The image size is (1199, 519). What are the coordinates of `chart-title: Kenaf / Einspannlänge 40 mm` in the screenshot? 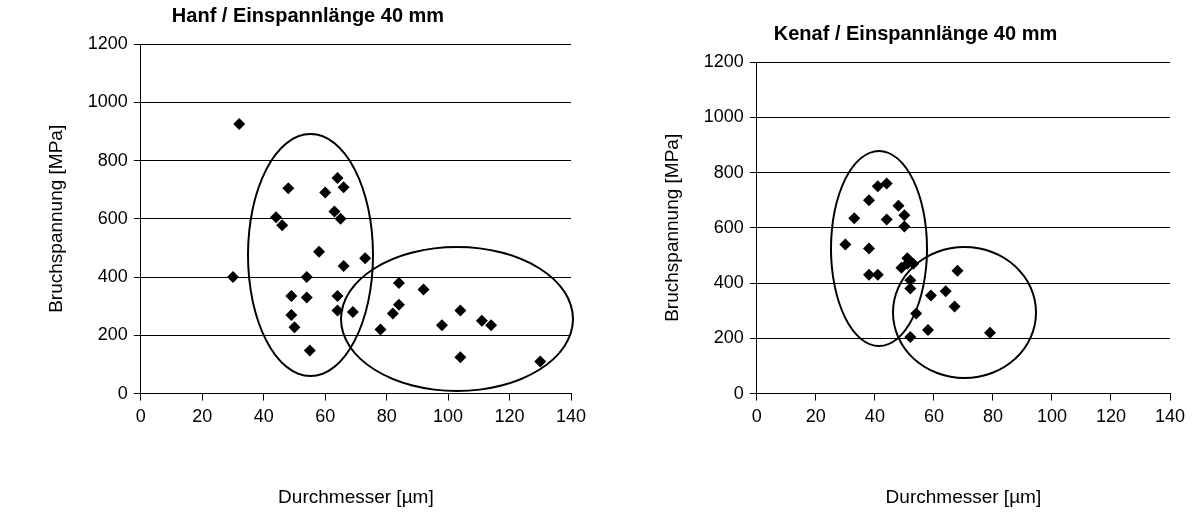 It's located at (915, 32).